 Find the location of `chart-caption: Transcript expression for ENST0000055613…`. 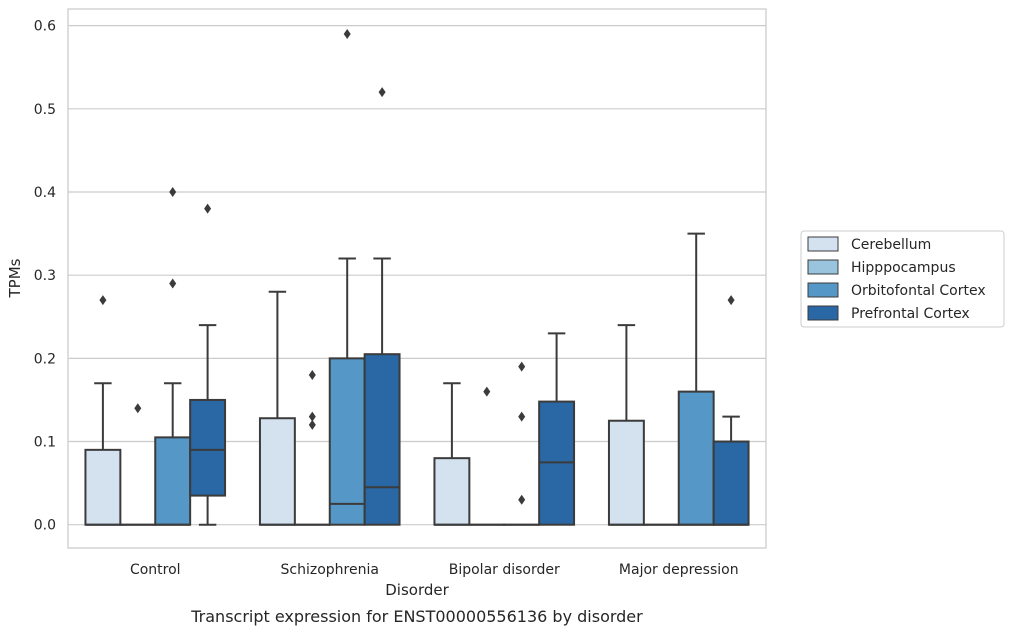

chart-caption: Transcript expression for ENST0000055613… is located at coordinates (416, 616).